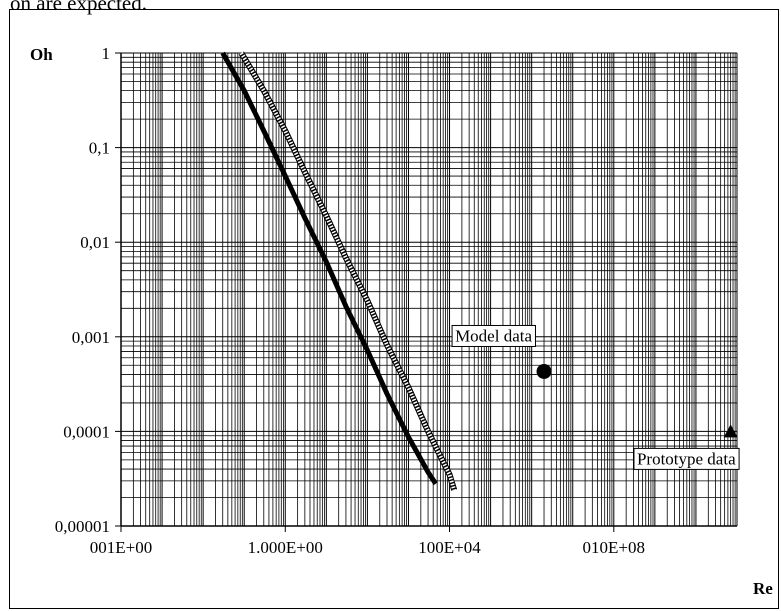 Image resolution: width=781 pixels, height=611 pixels. Describe the element at coordinates (82, 526) in the screenshot. I see `y-tick-label: 0,00001` at that location.